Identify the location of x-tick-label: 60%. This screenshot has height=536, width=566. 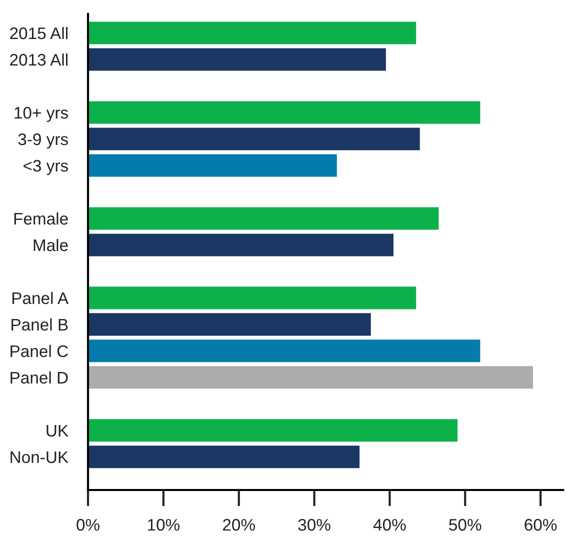
(540, 524).